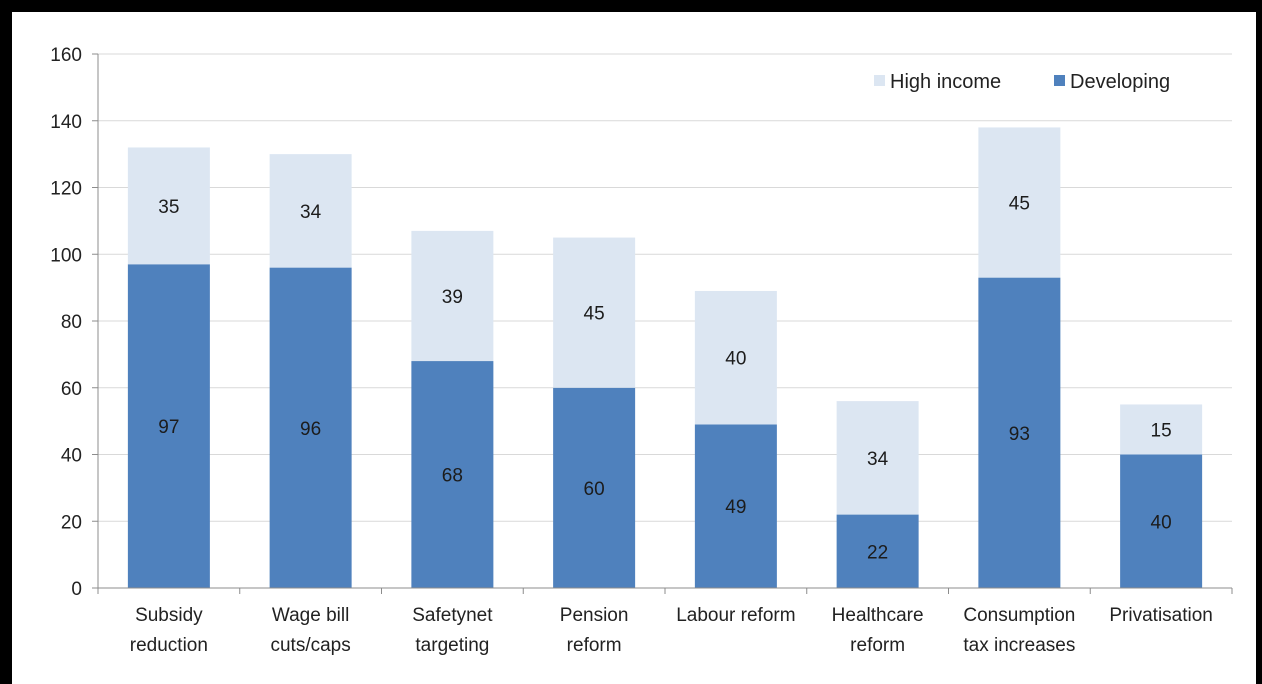 The height and width of the screenshot is (684, 1262). I want to click on x-category-label-line: Subsidy, so click(169, 615).